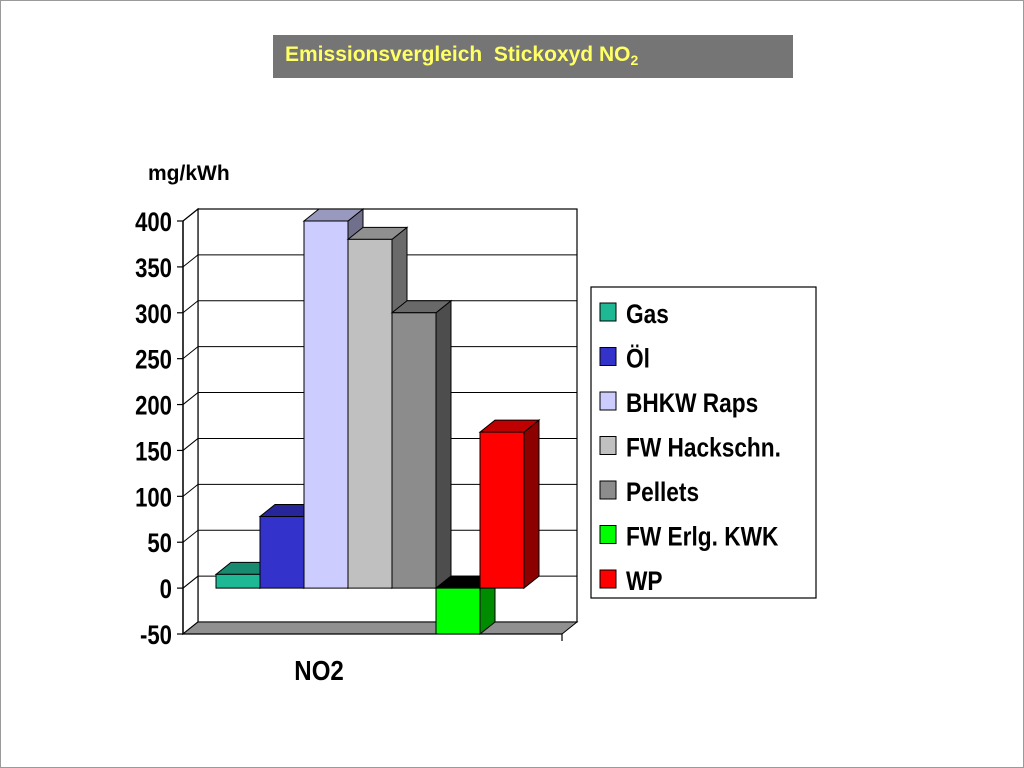 The width and height of the screenshot is (1024, 768). What do you see at coordinates (638, 358) in the screenshot?
I see `legend-label: Öl` at bounding box center [638, 358].